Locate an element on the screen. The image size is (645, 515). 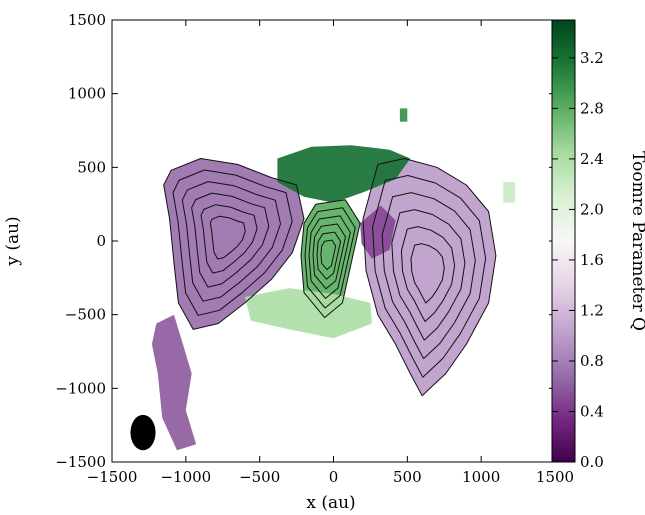
y-tick-label: −1500 is located at coordinates (80, 462).